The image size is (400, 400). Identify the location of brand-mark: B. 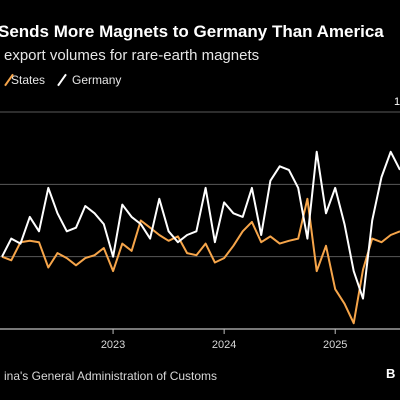
(391, 373).